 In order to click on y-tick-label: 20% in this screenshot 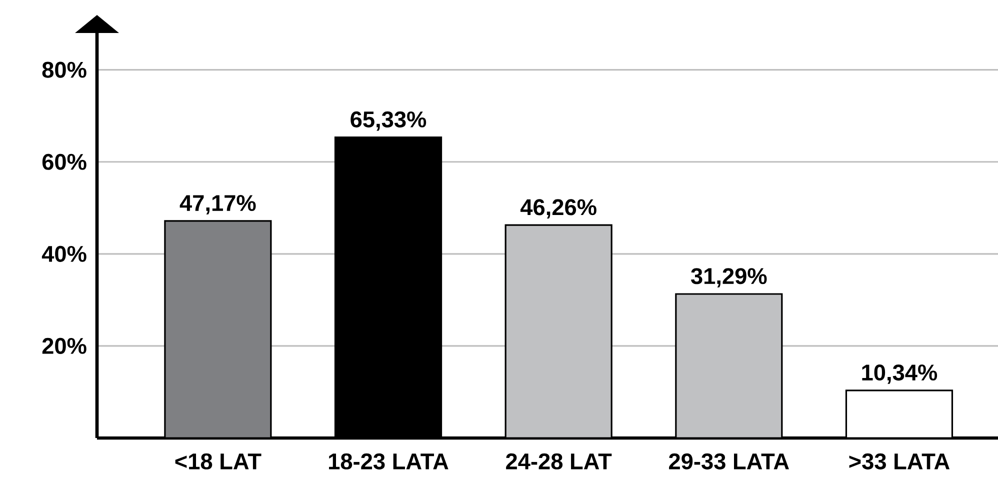, I will do `click(64, 346)`.